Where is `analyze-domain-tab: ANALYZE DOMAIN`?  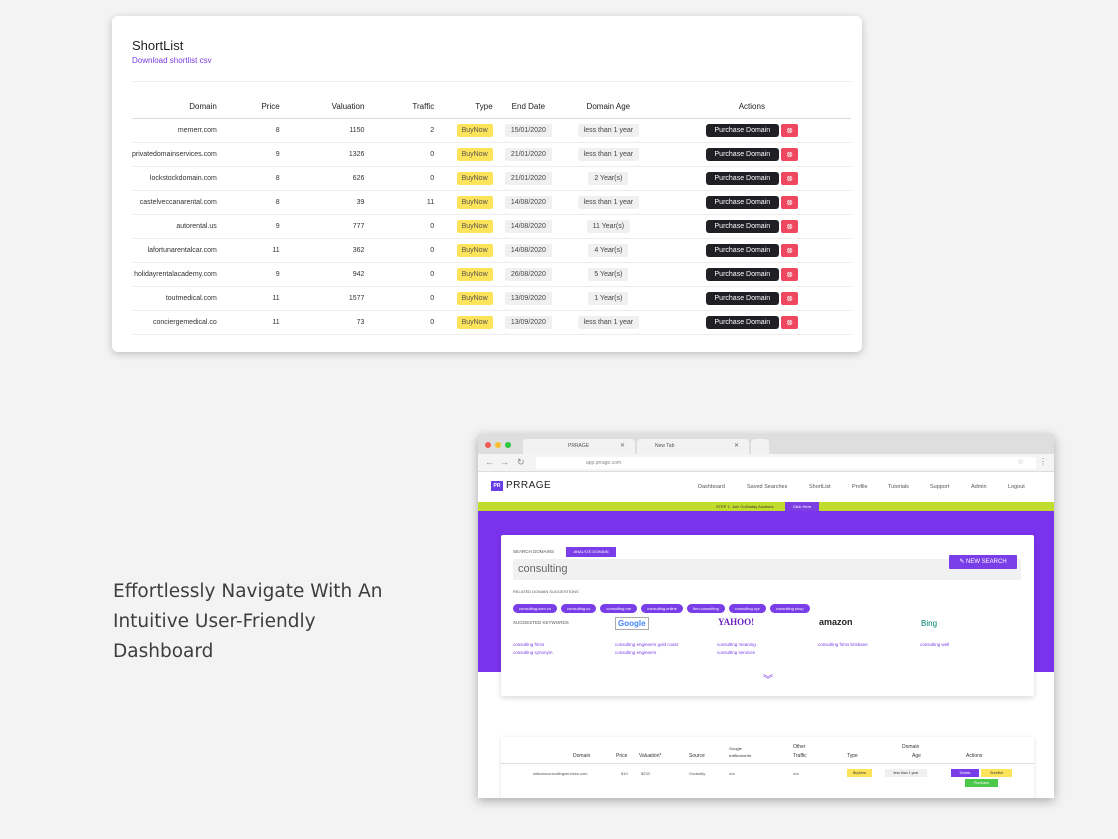
analyze-domain-tab: ANALYZE DOMAIN is located at coordinates (591, 552).